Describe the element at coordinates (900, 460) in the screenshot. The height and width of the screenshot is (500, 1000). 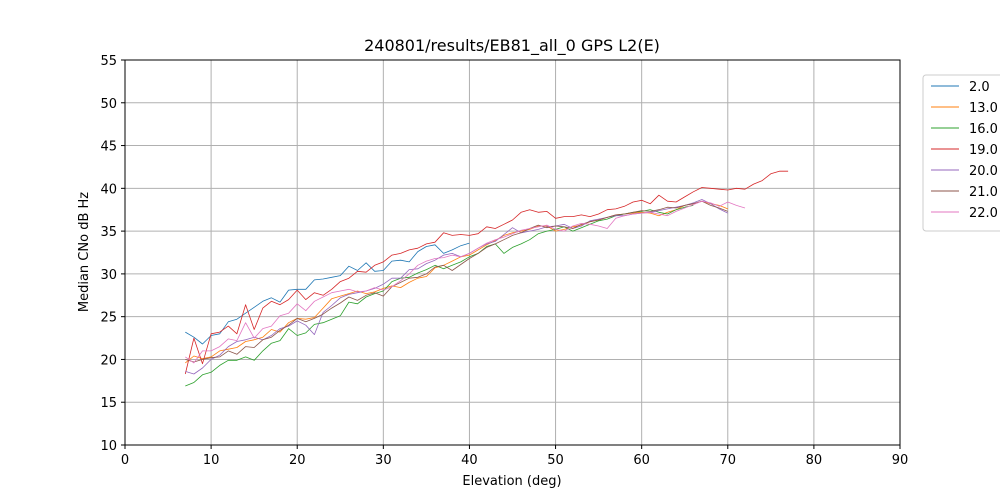
I see `x-tick-label: 90` at that location.